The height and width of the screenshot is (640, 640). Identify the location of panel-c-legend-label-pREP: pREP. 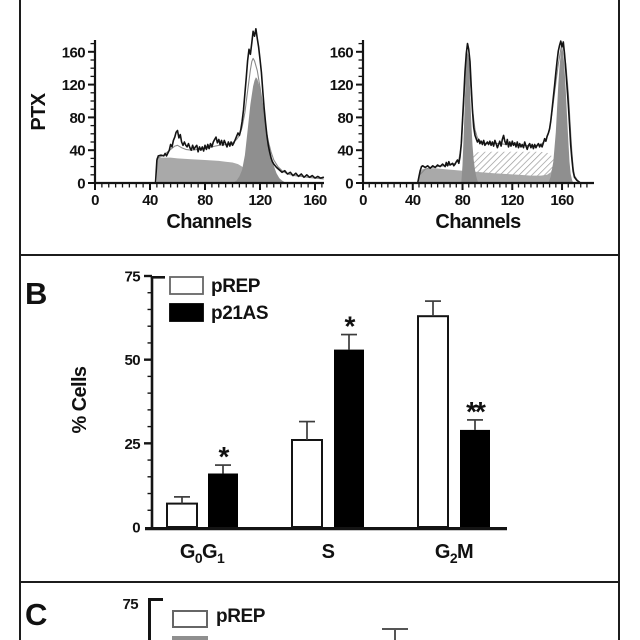
(241, 616).